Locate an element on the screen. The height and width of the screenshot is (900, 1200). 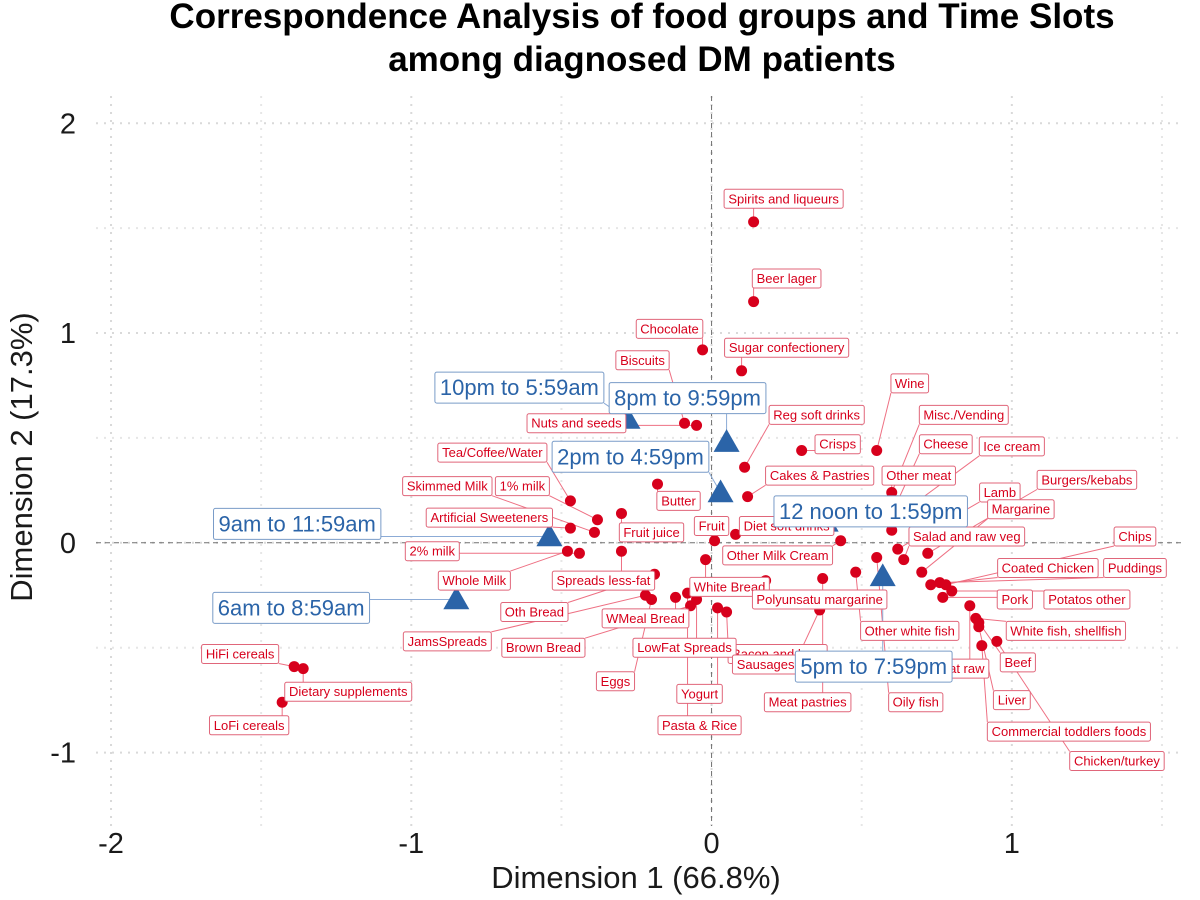
row-label: Meat pastries is located at coordinates (807, 702).